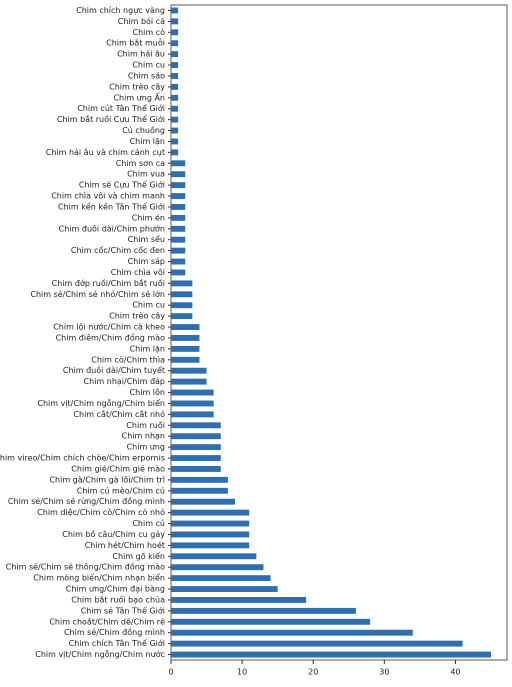 Image resolution: width=512 pixels, height=687 pixels. I want to click on y-tick-label: Chim đớp ruồi/Chim bắt ruồi, so click(108, 283).